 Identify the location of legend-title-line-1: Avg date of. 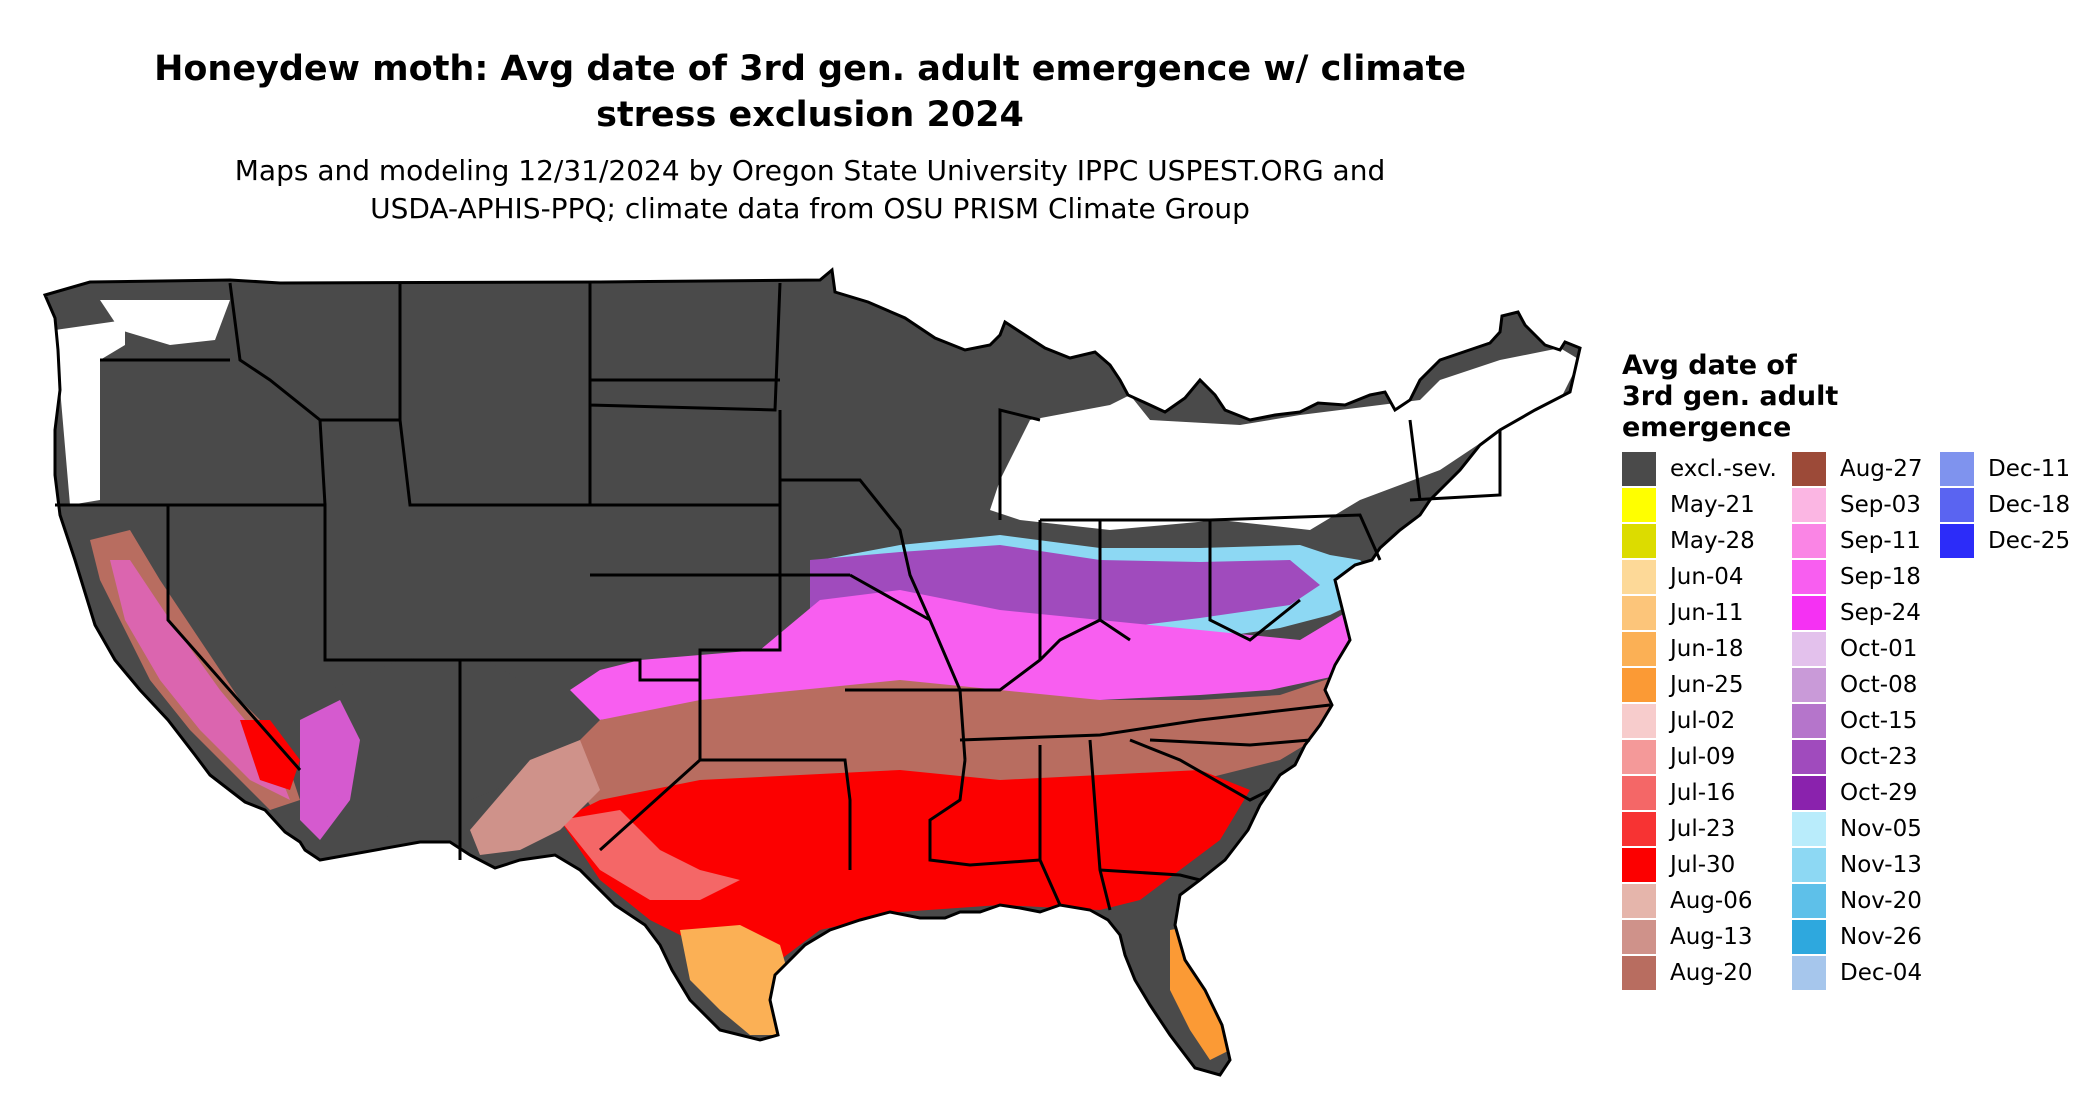
(1709, 365).